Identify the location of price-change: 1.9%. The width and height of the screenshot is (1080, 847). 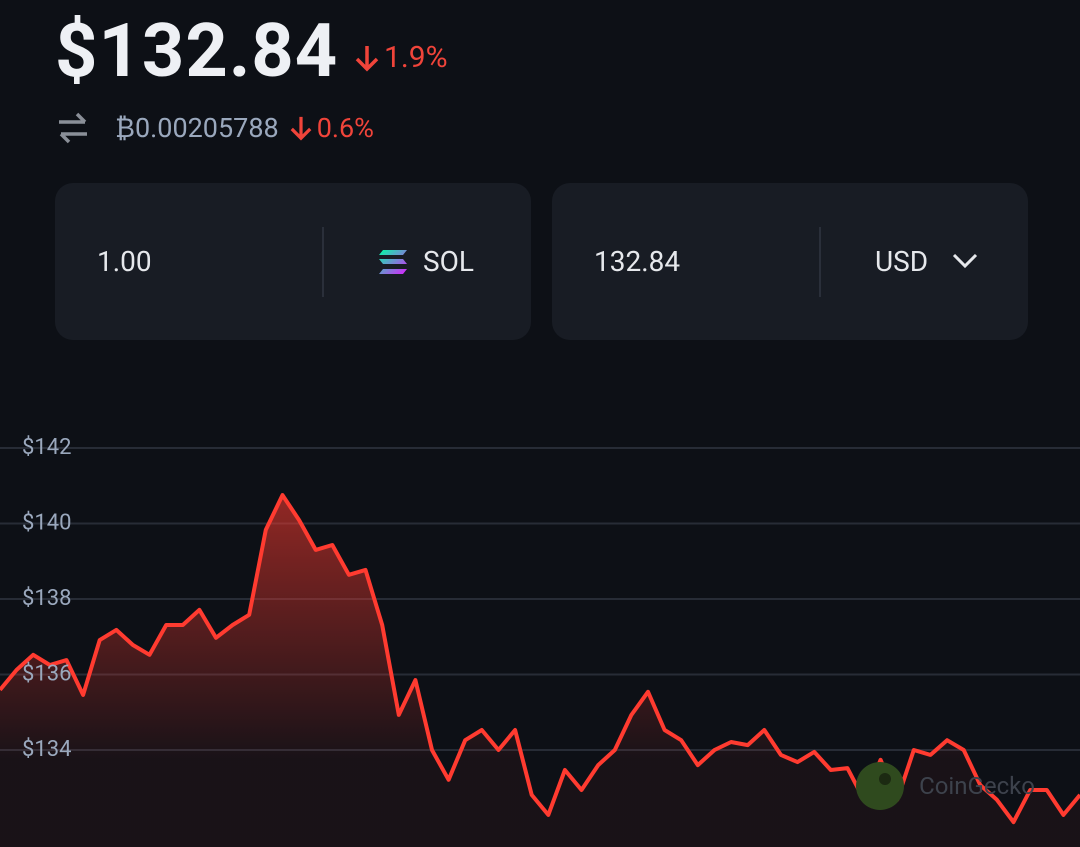
(401, 57).